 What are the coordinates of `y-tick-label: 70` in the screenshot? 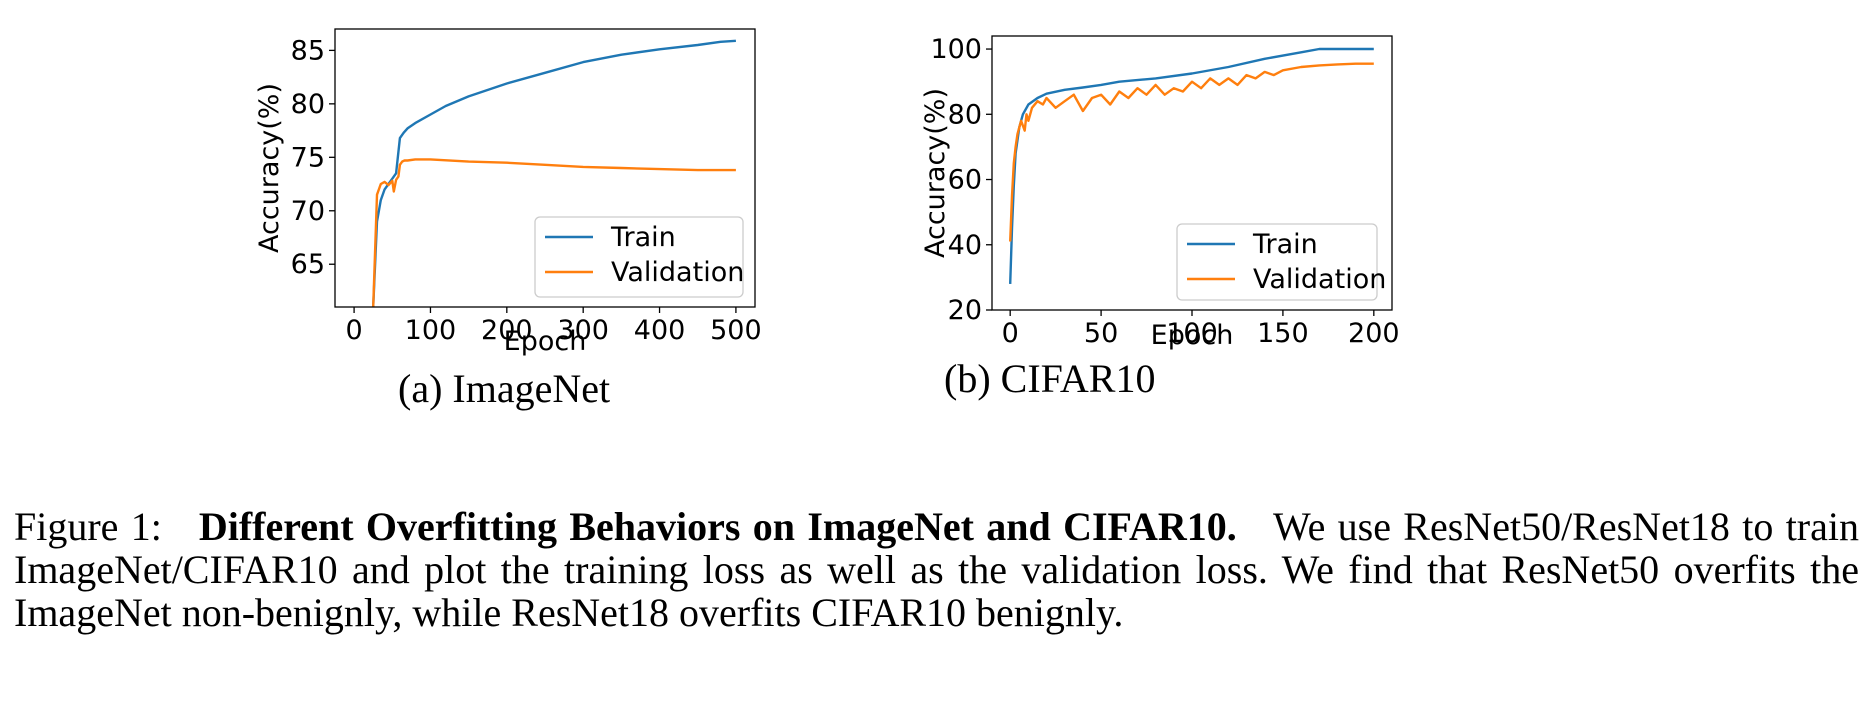 It's located at (308, 211).